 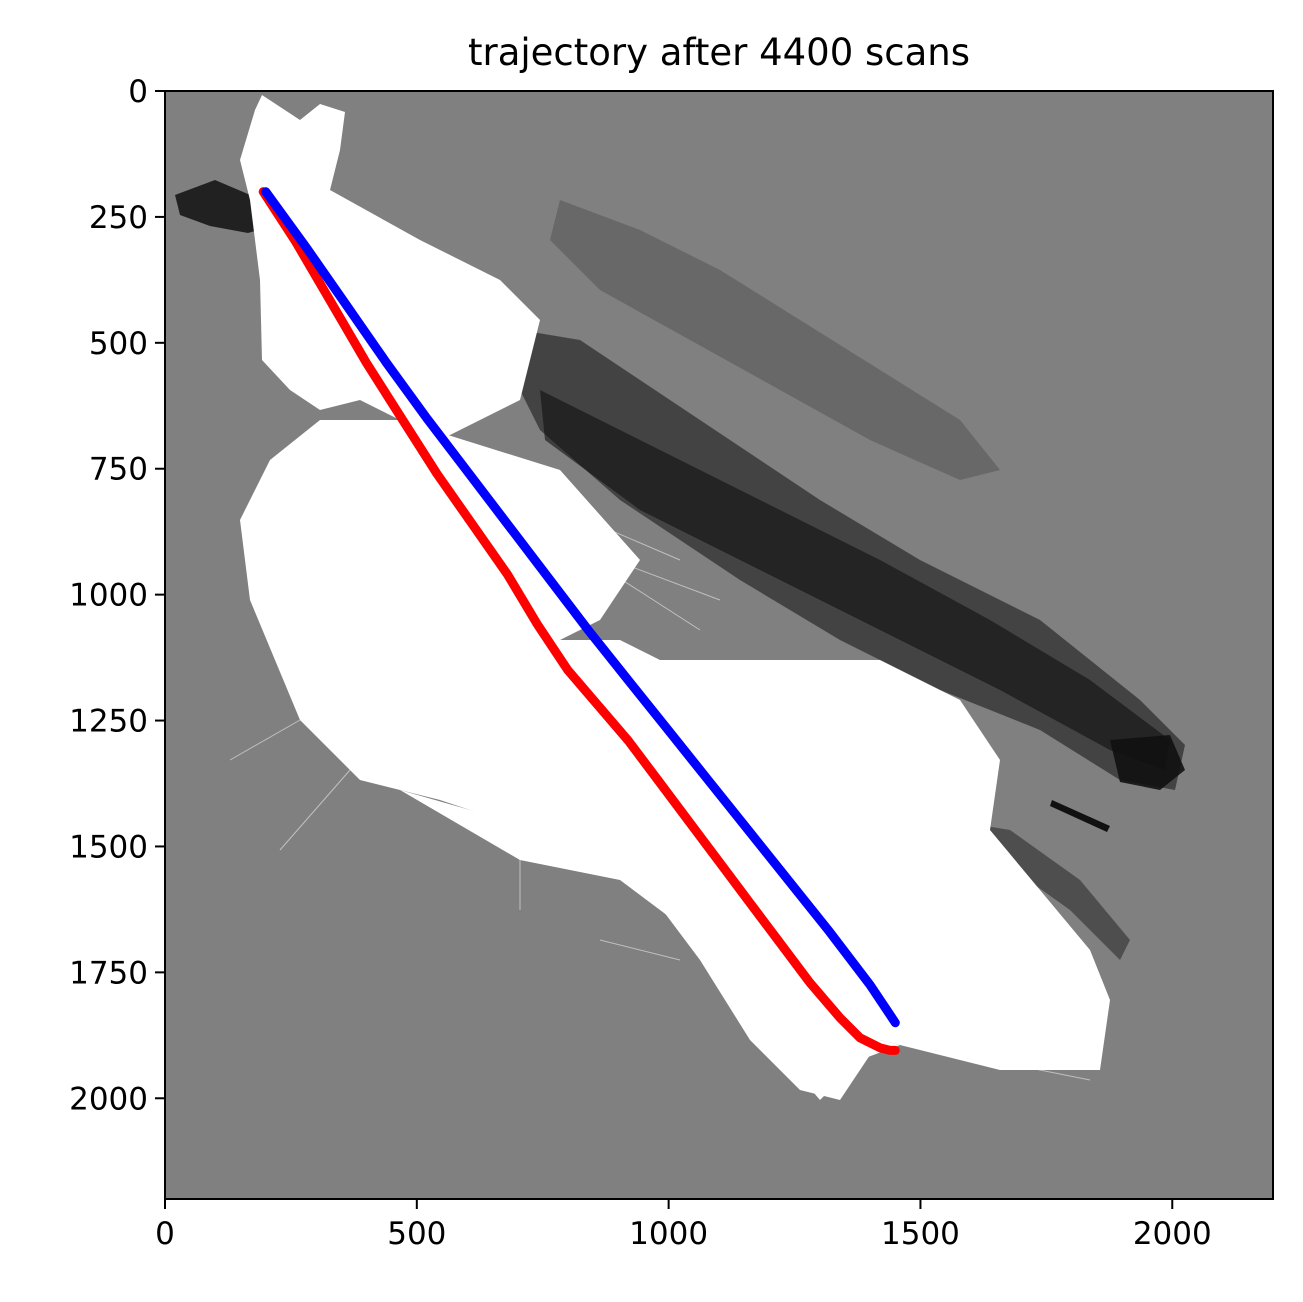 What do you see at coordinates (1080, 816) in the screenshot?
I see `occupied-streak` at bounding box center [1080, 816].